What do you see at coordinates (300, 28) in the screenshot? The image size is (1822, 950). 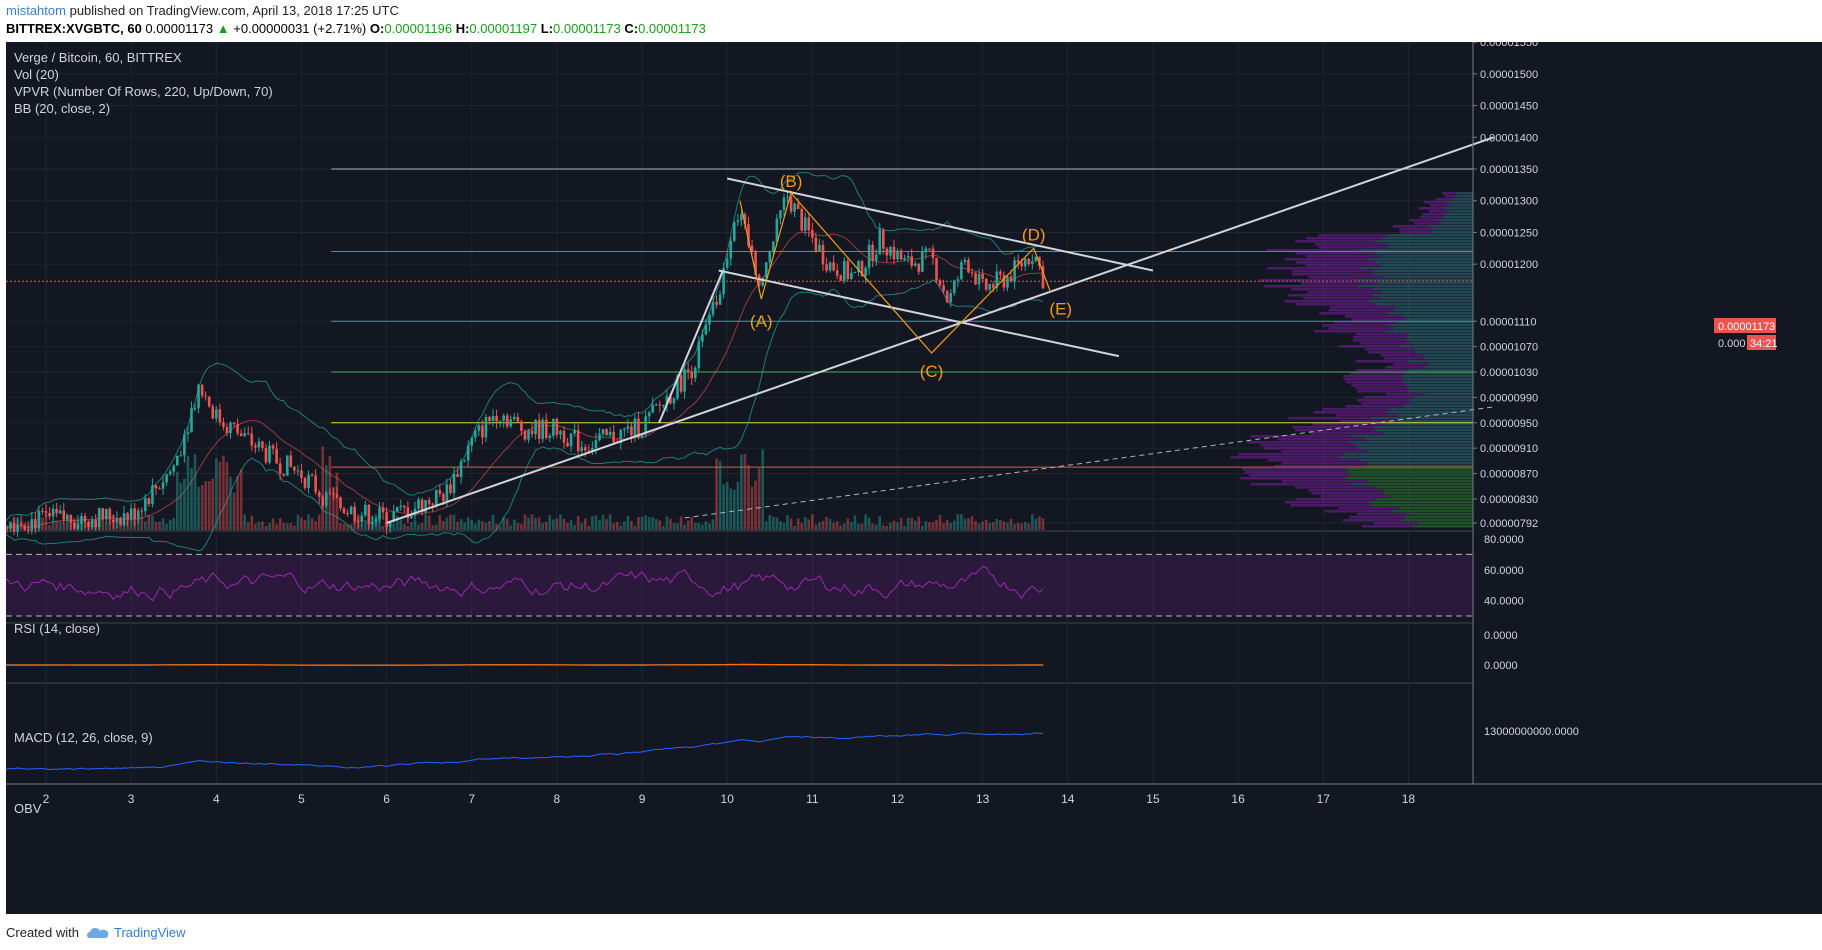 I see `change-value: +0.00000031 (+2.71%)` at bounding box center [300, 28].